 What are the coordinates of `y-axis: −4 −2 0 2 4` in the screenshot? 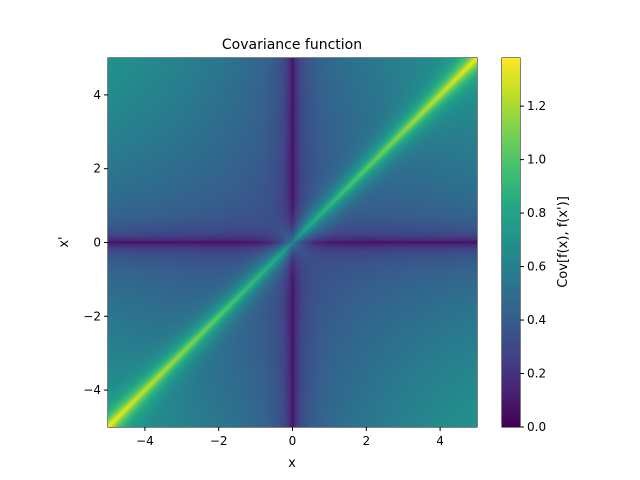 It's located at (95, 242).